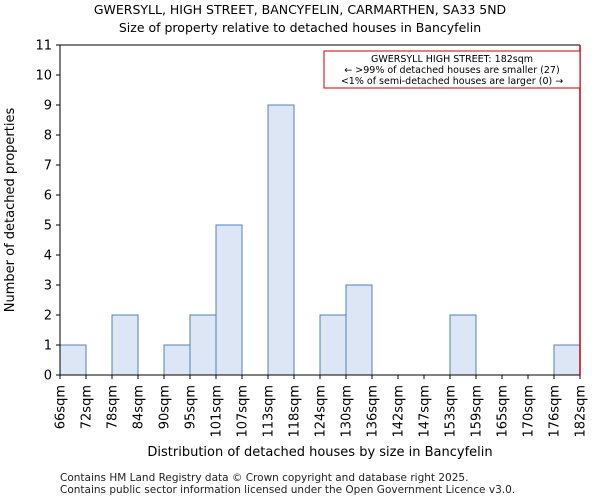 This screenshot has height=500, width=600. I want to click on x-tick-label: 142sqm, so click(399, 411).